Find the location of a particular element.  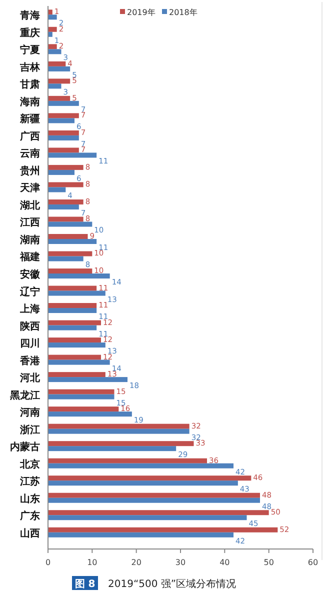

x-tick-label: 40 is located at coordinates (225, 562).